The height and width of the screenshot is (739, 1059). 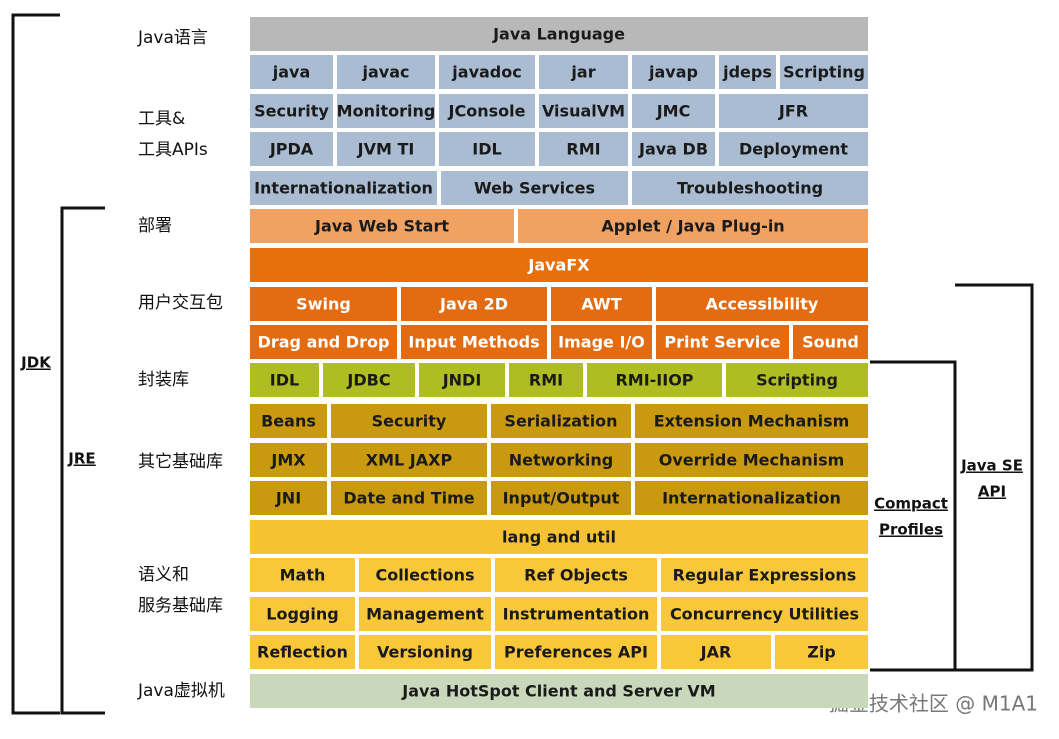 I want to click on module-label: Regular Expressions, so click(x=765, y=575).